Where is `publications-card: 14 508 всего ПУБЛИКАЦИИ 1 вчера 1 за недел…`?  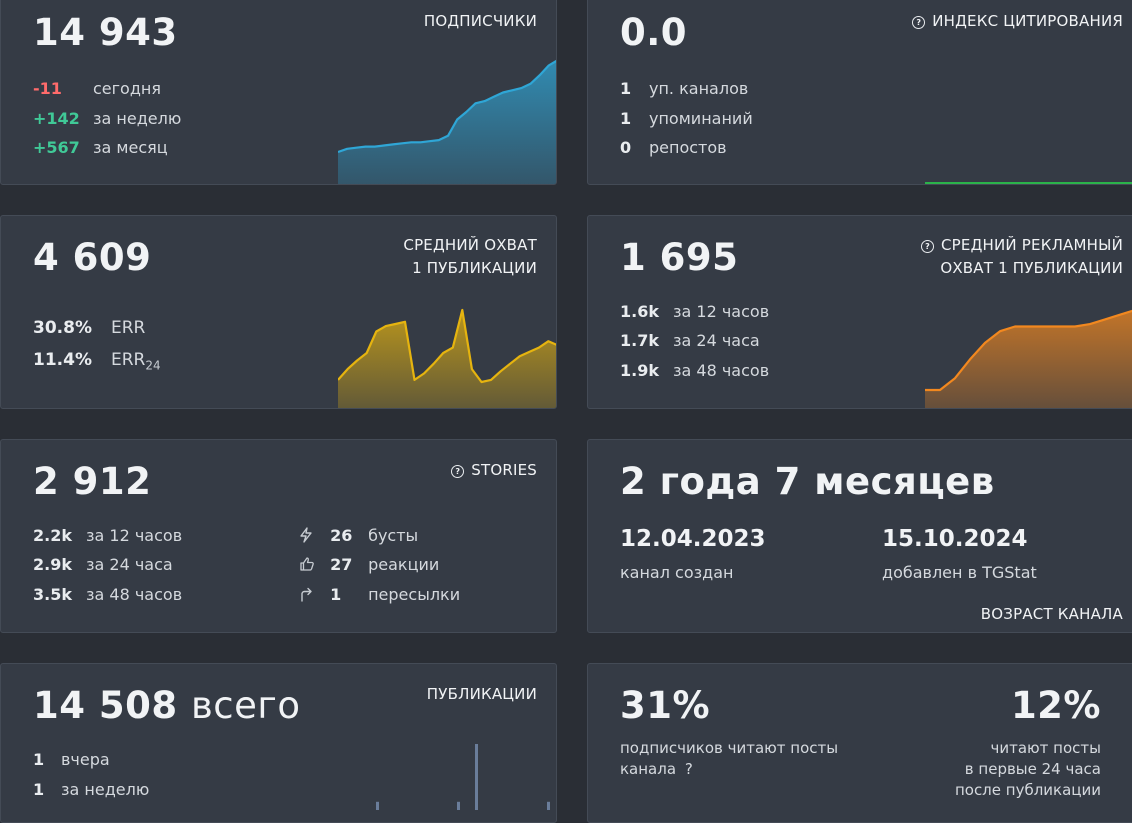
publications-card: 14 508 всего ПУБЛИКАЦИИ 1 вчера 1 за недел… is located at coordinates (278, 743).